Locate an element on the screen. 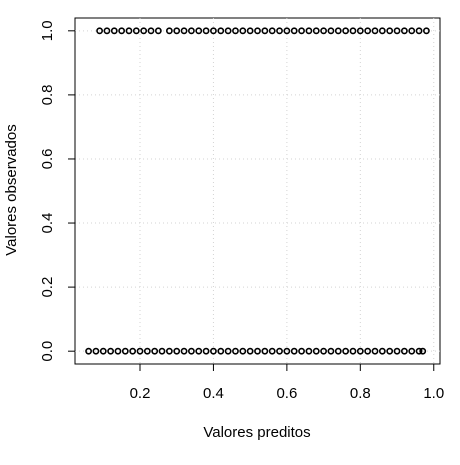  y-tick-label: 0.4 is located at coordinates (47, 223).